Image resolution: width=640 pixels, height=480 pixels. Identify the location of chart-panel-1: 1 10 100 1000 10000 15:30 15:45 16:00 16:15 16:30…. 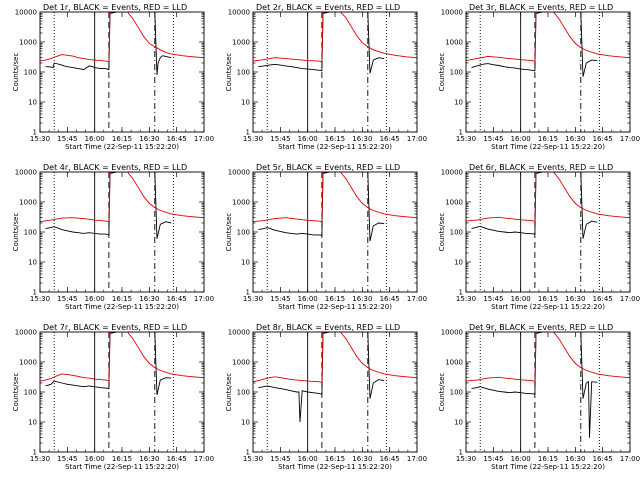
(113, 77).